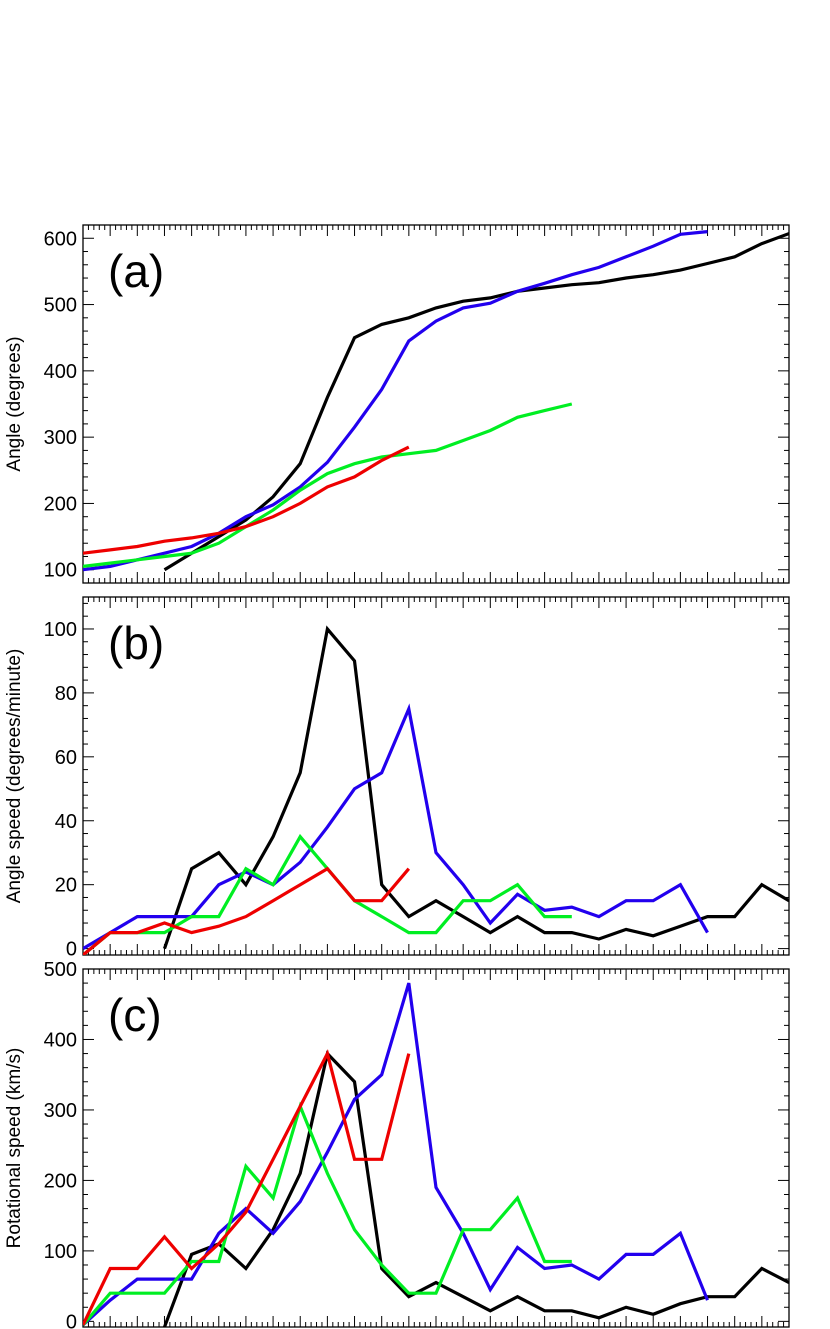 Image resolution: width=830 pixels, height=1329 pixels. What do you see at coordinates (135, 1015) in the screenshot?
I see `panel-label-c: (c)` at bounding box center [135, 1015].